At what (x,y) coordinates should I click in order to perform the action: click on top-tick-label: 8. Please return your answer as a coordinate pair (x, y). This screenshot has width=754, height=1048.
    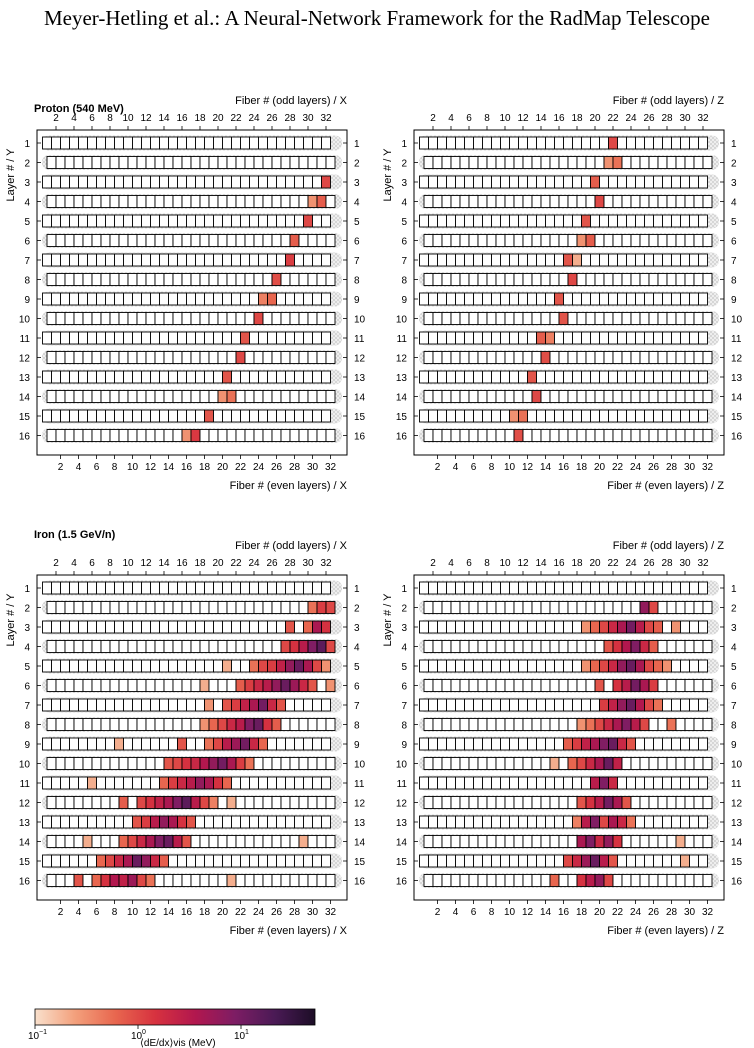
    Looking at the image, I should click on (487, 118).